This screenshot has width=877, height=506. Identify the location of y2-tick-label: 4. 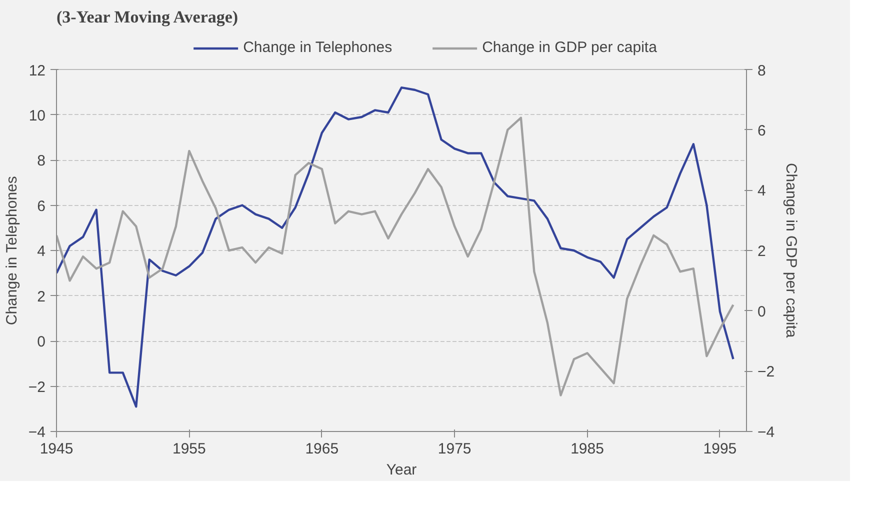
(762, 191).